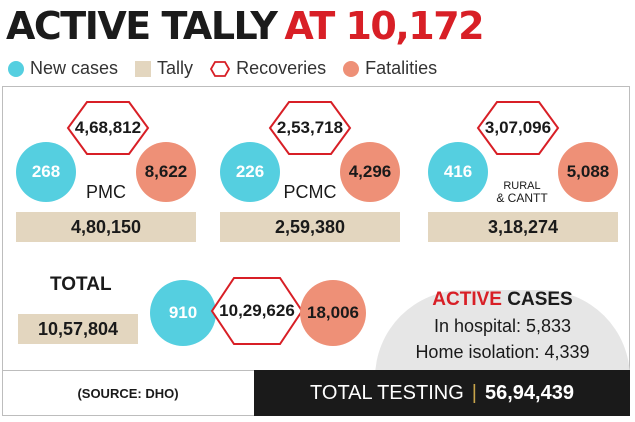 The width and height of the screenshot is (635, 422). Describe the element at coordinates (333, 313) in the screenshot. I see `total-fatalities-circle: 18,006` at that location.